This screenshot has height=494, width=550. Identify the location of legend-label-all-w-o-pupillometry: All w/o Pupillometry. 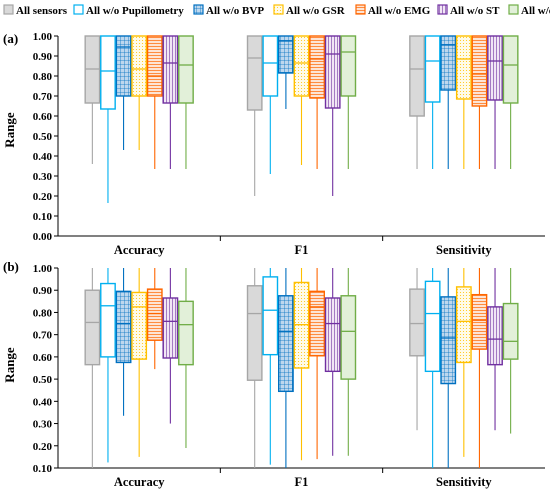
(135, 11).